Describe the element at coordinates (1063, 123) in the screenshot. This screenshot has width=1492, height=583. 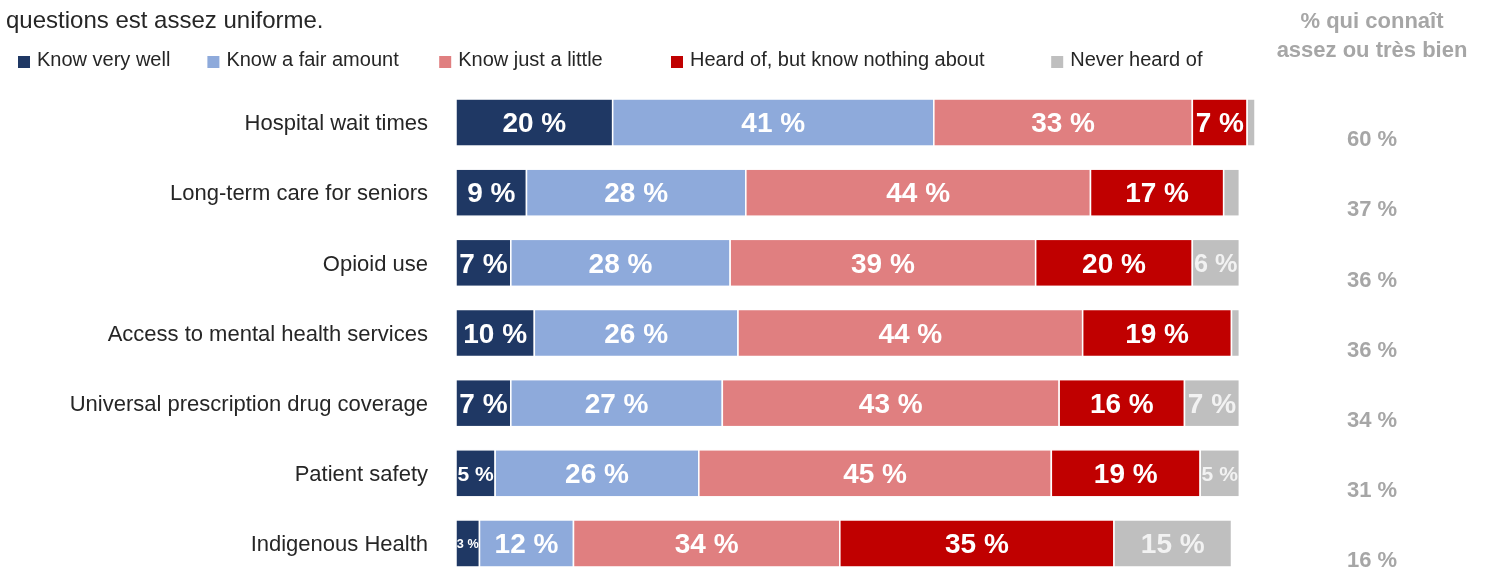
I see `data-label: 33 %` at that location.